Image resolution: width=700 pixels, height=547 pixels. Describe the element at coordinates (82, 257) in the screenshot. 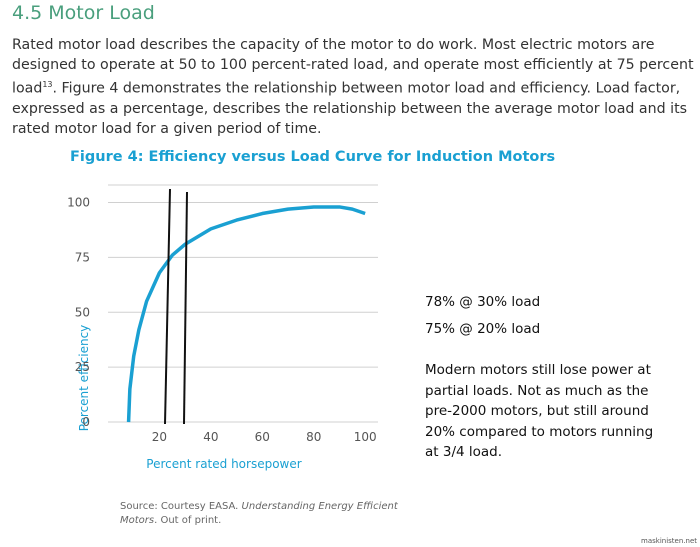

I see `y-tick-label: 75` at that location.